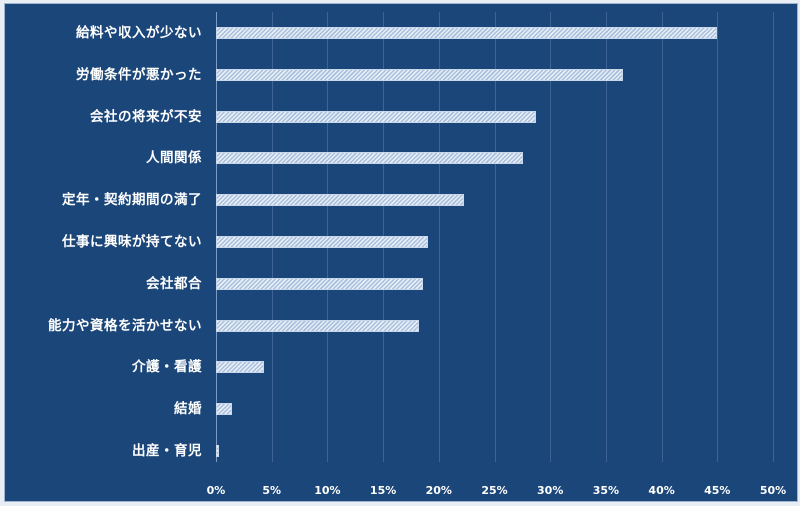 This screenshot has height=506, width=800. I want to click on category-label: 会社都合, so click(174, 283).